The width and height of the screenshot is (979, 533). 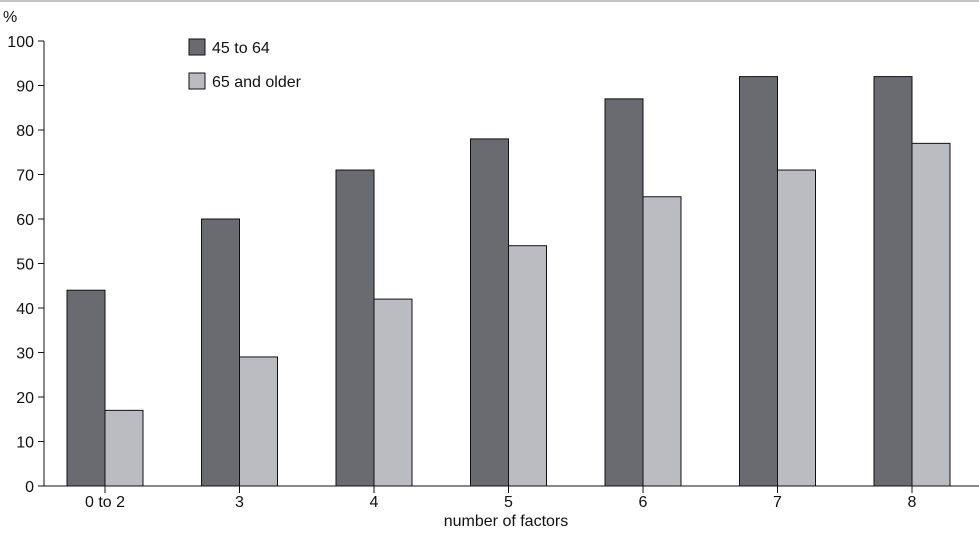 What do you see at coordinates (10, 17) in the screenshot?
I see `y-axis-title: %` at bounding box center [10, 17].